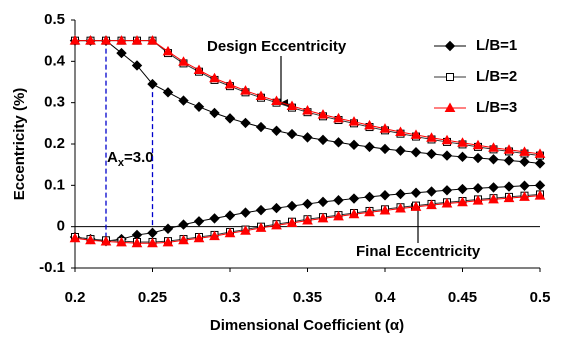 The width and height of the screenshot is (573, 341). What do you see at coordinates (230, 297) in the screenshot?
I see `x-tick-label: 0.3` at bounding box center [230, 297].